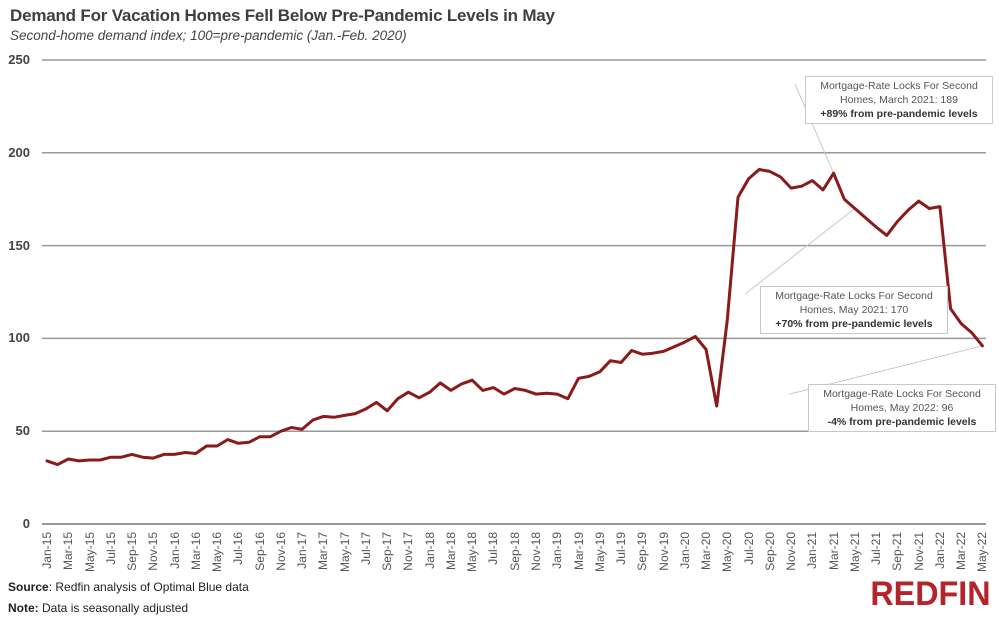 The height and width of the screenshot is (618, 999). What do you see at coordinates (19, 338) in the screenshot?
I see `y-tick-label: 100` at bounding box center [19, 338].